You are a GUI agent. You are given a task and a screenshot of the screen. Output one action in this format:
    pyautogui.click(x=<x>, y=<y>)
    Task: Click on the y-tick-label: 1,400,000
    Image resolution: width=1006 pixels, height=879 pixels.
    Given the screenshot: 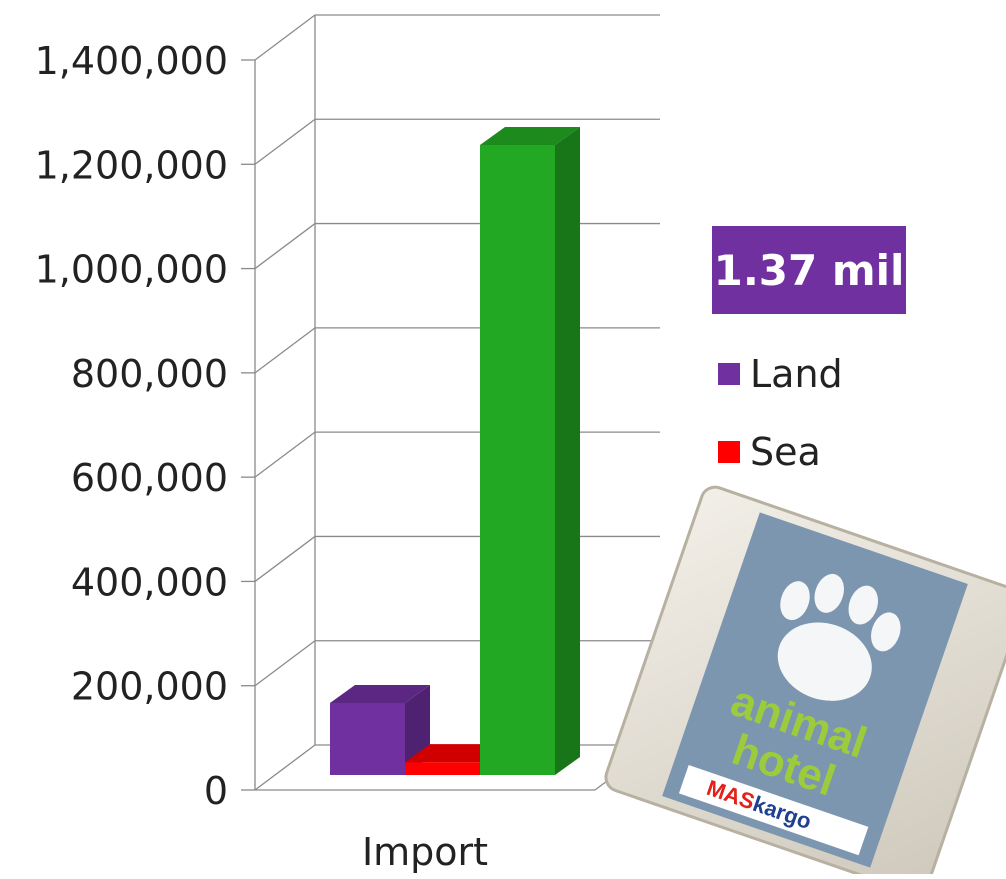 What is the action you would take?
    pyautogui.click(x=131, y=61)
    